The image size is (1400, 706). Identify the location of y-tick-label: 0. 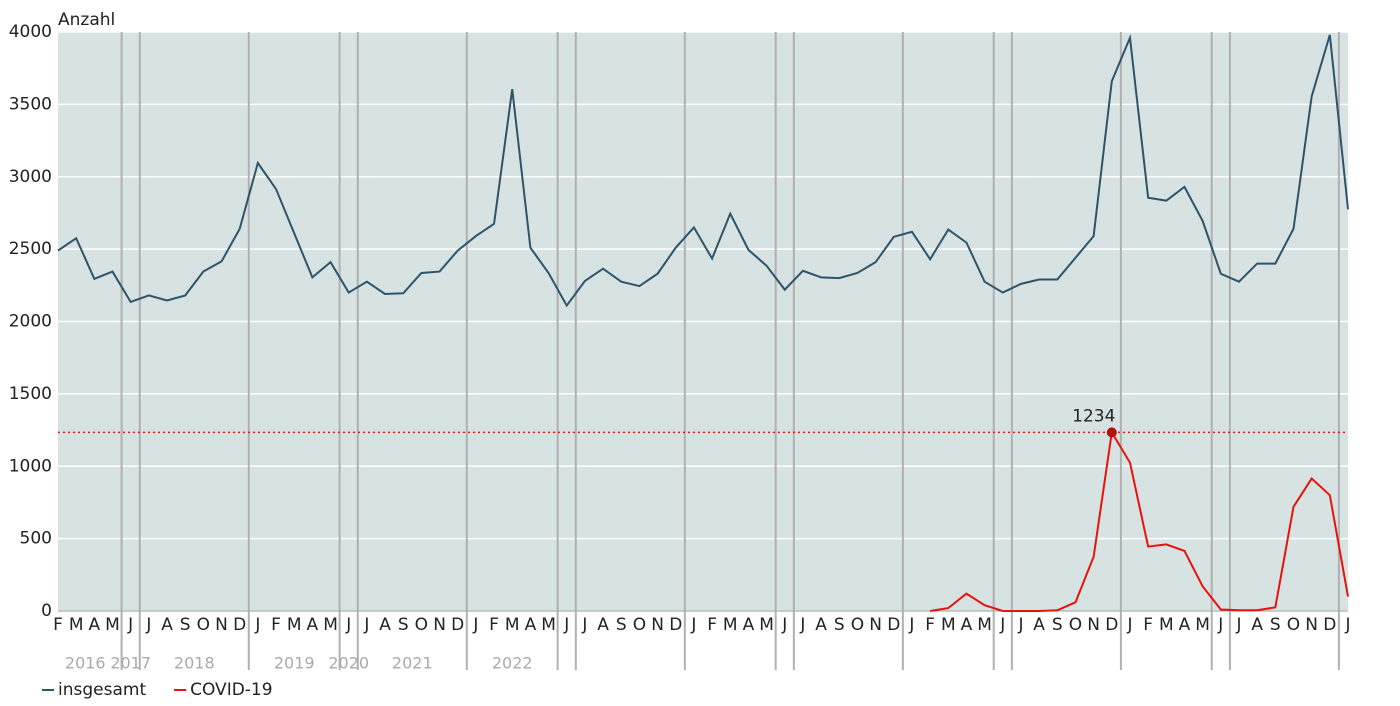
(46, 611).